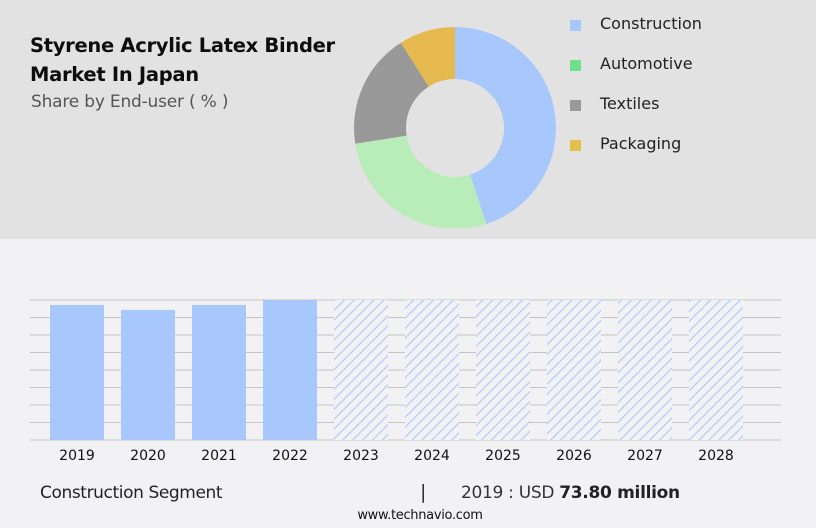 The height and width of the screenshot is (528, 816). What do you see at coordinates (290, 370) in the screenshot?
I see `bar-2022` at bounding box center [290, 370].